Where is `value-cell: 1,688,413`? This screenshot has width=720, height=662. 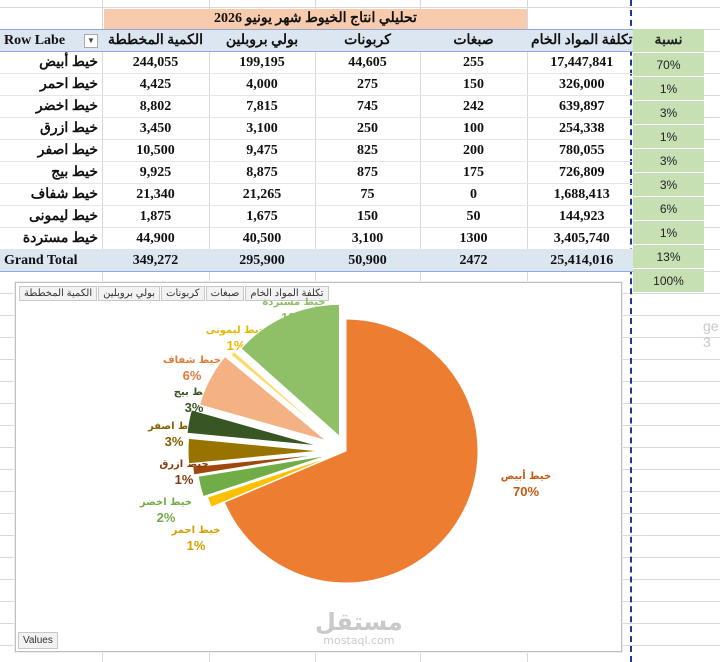
value-cell: 1,688,413 is located at coordinates (582, 194).